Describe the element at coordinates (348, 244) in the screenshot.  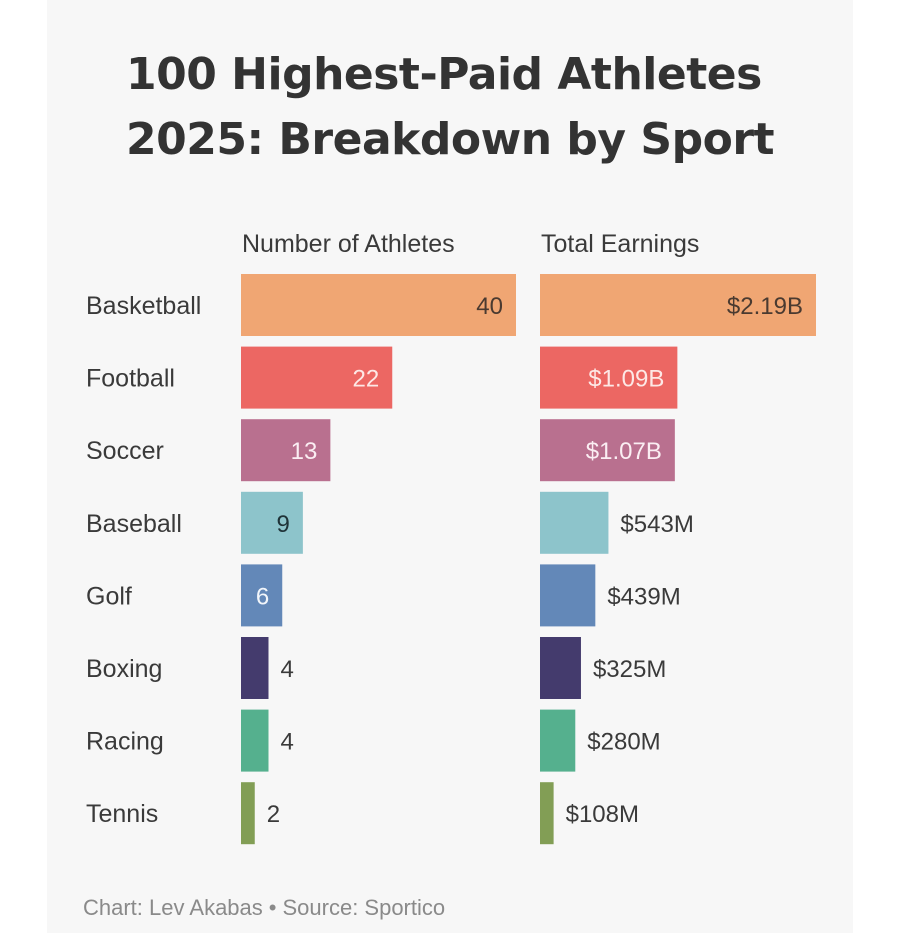
I see `column-header-athletes: Number of Athletes` at that location.